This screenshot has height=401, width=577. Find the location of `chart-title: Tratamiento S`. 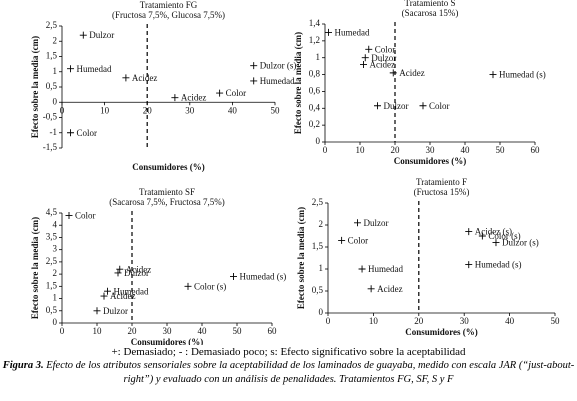

chart-title: Tratamiento S is located at coordinates (430, 4).